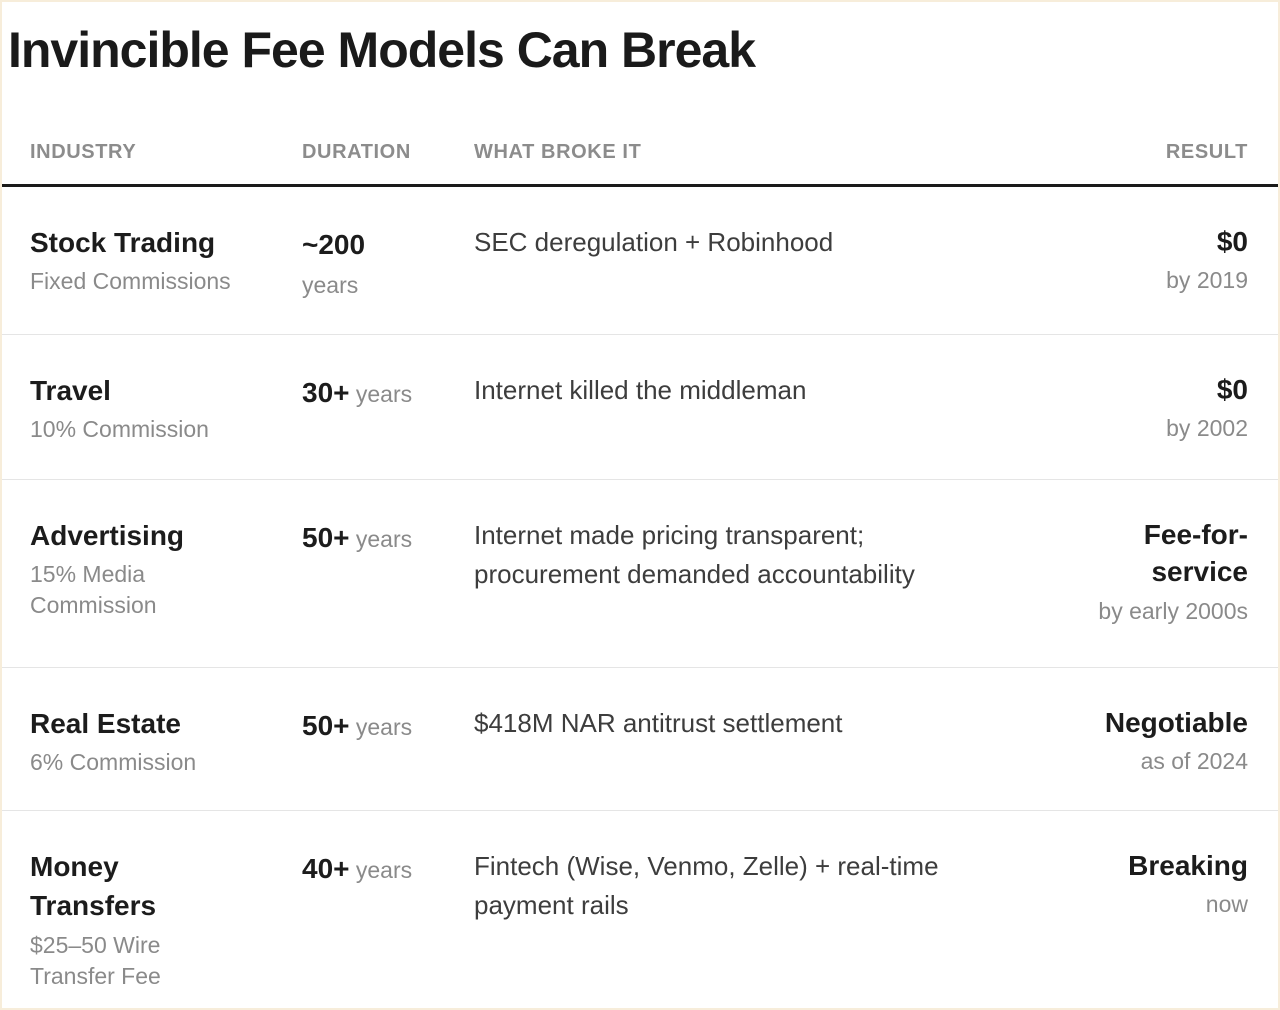 The height and width of the screenshot is (1010, 1280). Describe the element at coordinates (1226, 904) in the screenshot. I see `result-detail: now` at that location.